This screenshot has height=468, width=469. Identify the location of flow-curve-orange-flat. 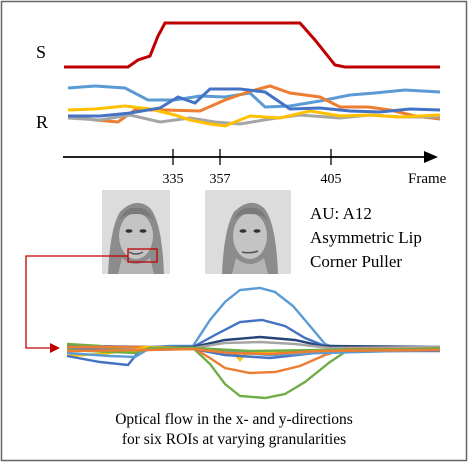
(253, 351).